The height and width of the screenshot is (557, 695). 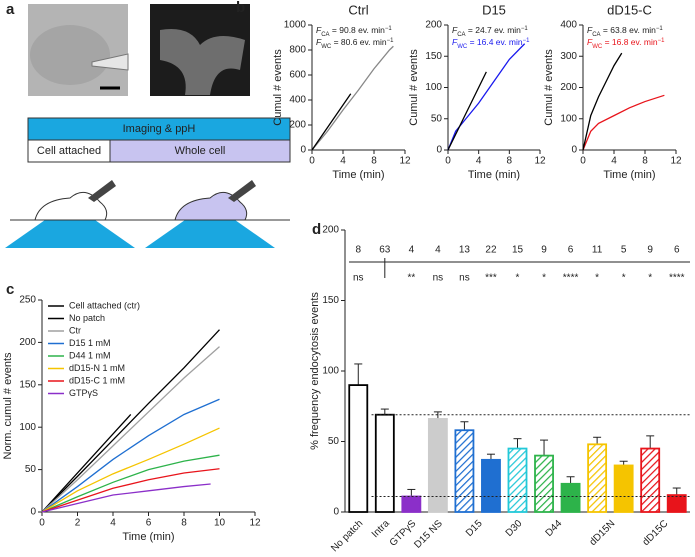 What do you see at coordinates (149, 523) in the screenshot?
I see `x-tick-label: 6` at bounding box center [149, 523].